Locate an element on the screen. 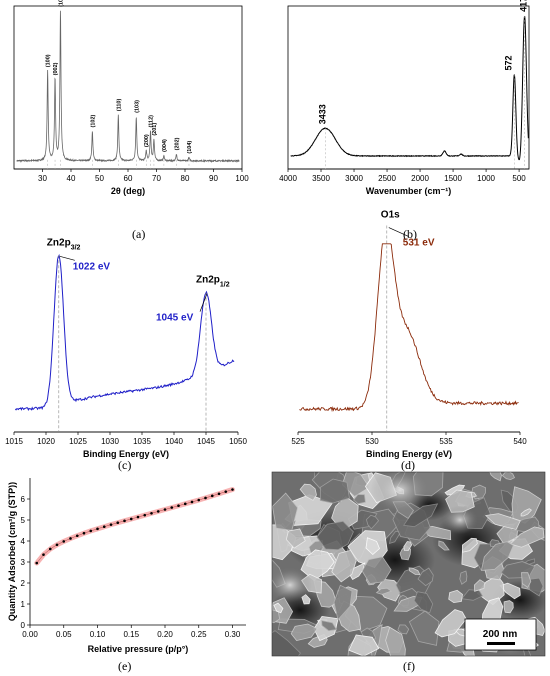 The height and width of the screenshot is (676, 550). x-tick-label: 540 is located at coordinates (520, 441).